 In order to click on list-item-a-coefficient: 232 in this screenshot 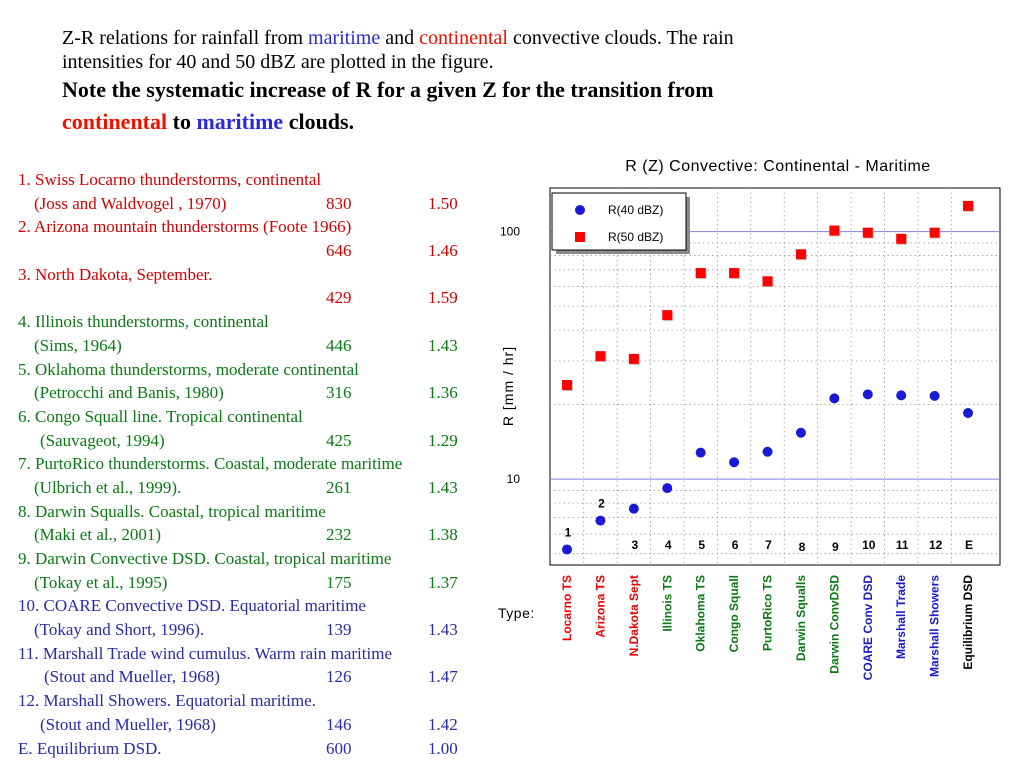, I will do `click(339, 535)`.